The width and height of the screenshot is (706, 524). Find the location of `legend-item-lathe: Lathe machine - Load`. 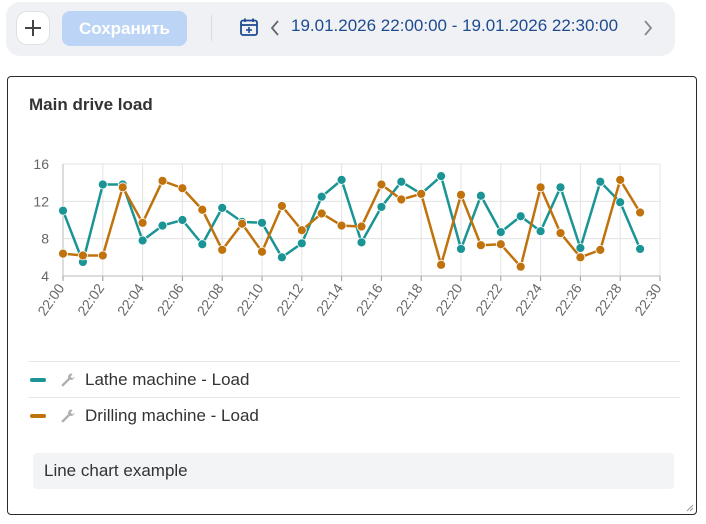

legend-item-lathe: Lathe machine - Load is located at coordinates (354, 379).